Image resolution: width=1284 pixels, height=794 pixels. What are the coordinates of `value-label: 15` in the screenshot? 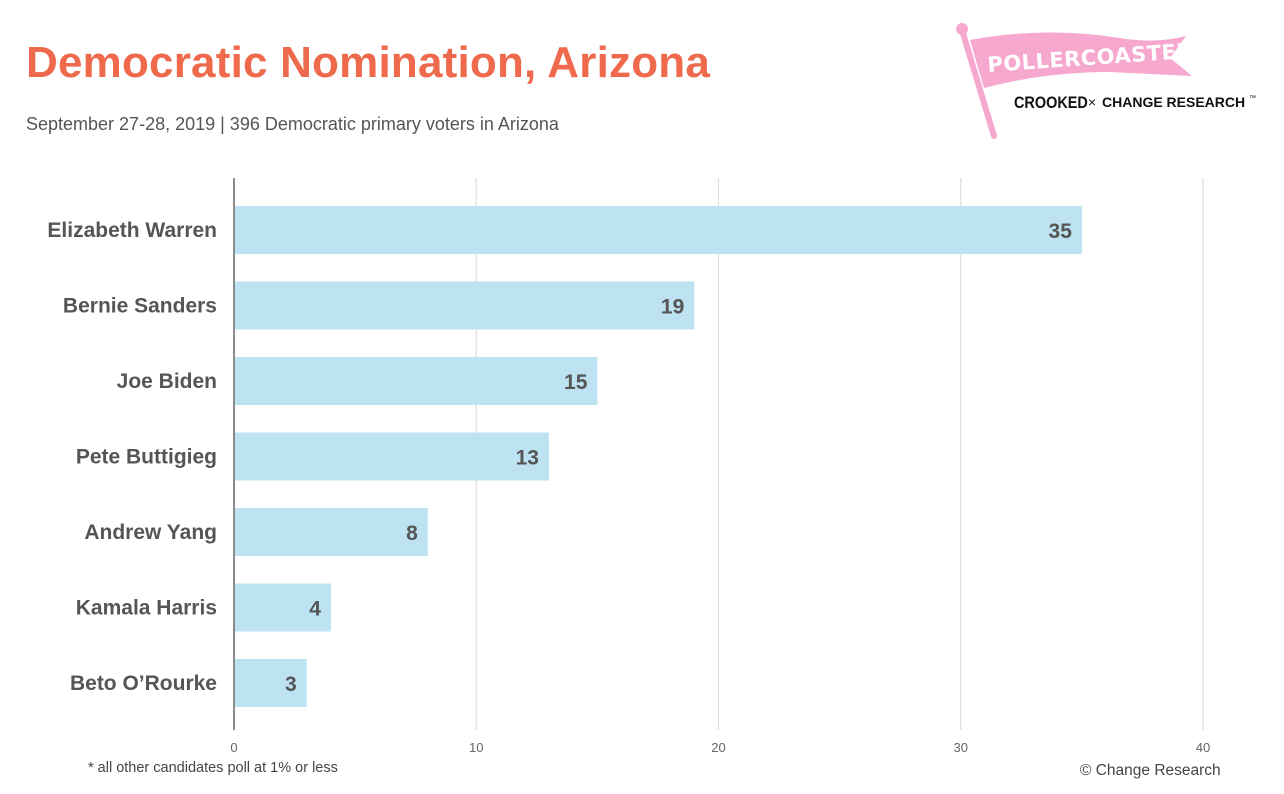 It's located at (576, 382).